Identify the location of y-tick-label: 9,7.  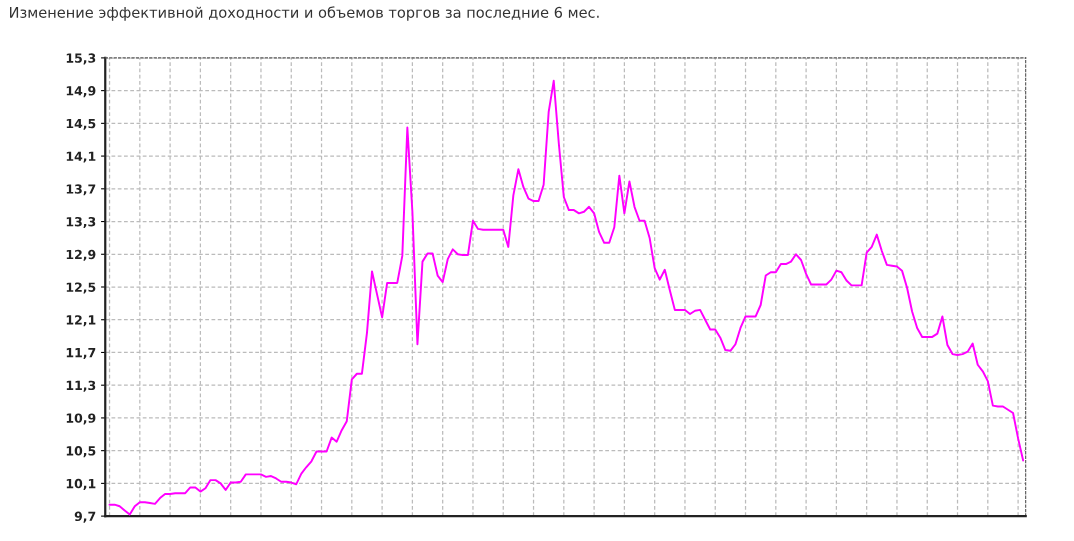
(85, 517).